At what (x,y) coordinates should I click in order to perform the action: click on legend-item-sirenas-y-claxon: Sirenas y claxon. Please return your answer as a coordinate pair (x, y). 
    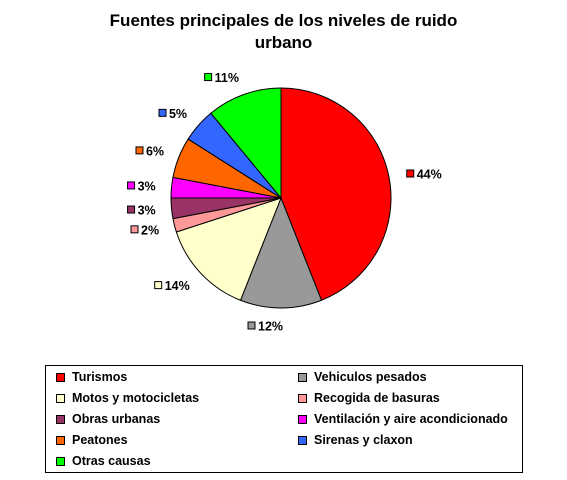
    Looking at the image, I should click on (355, 440).